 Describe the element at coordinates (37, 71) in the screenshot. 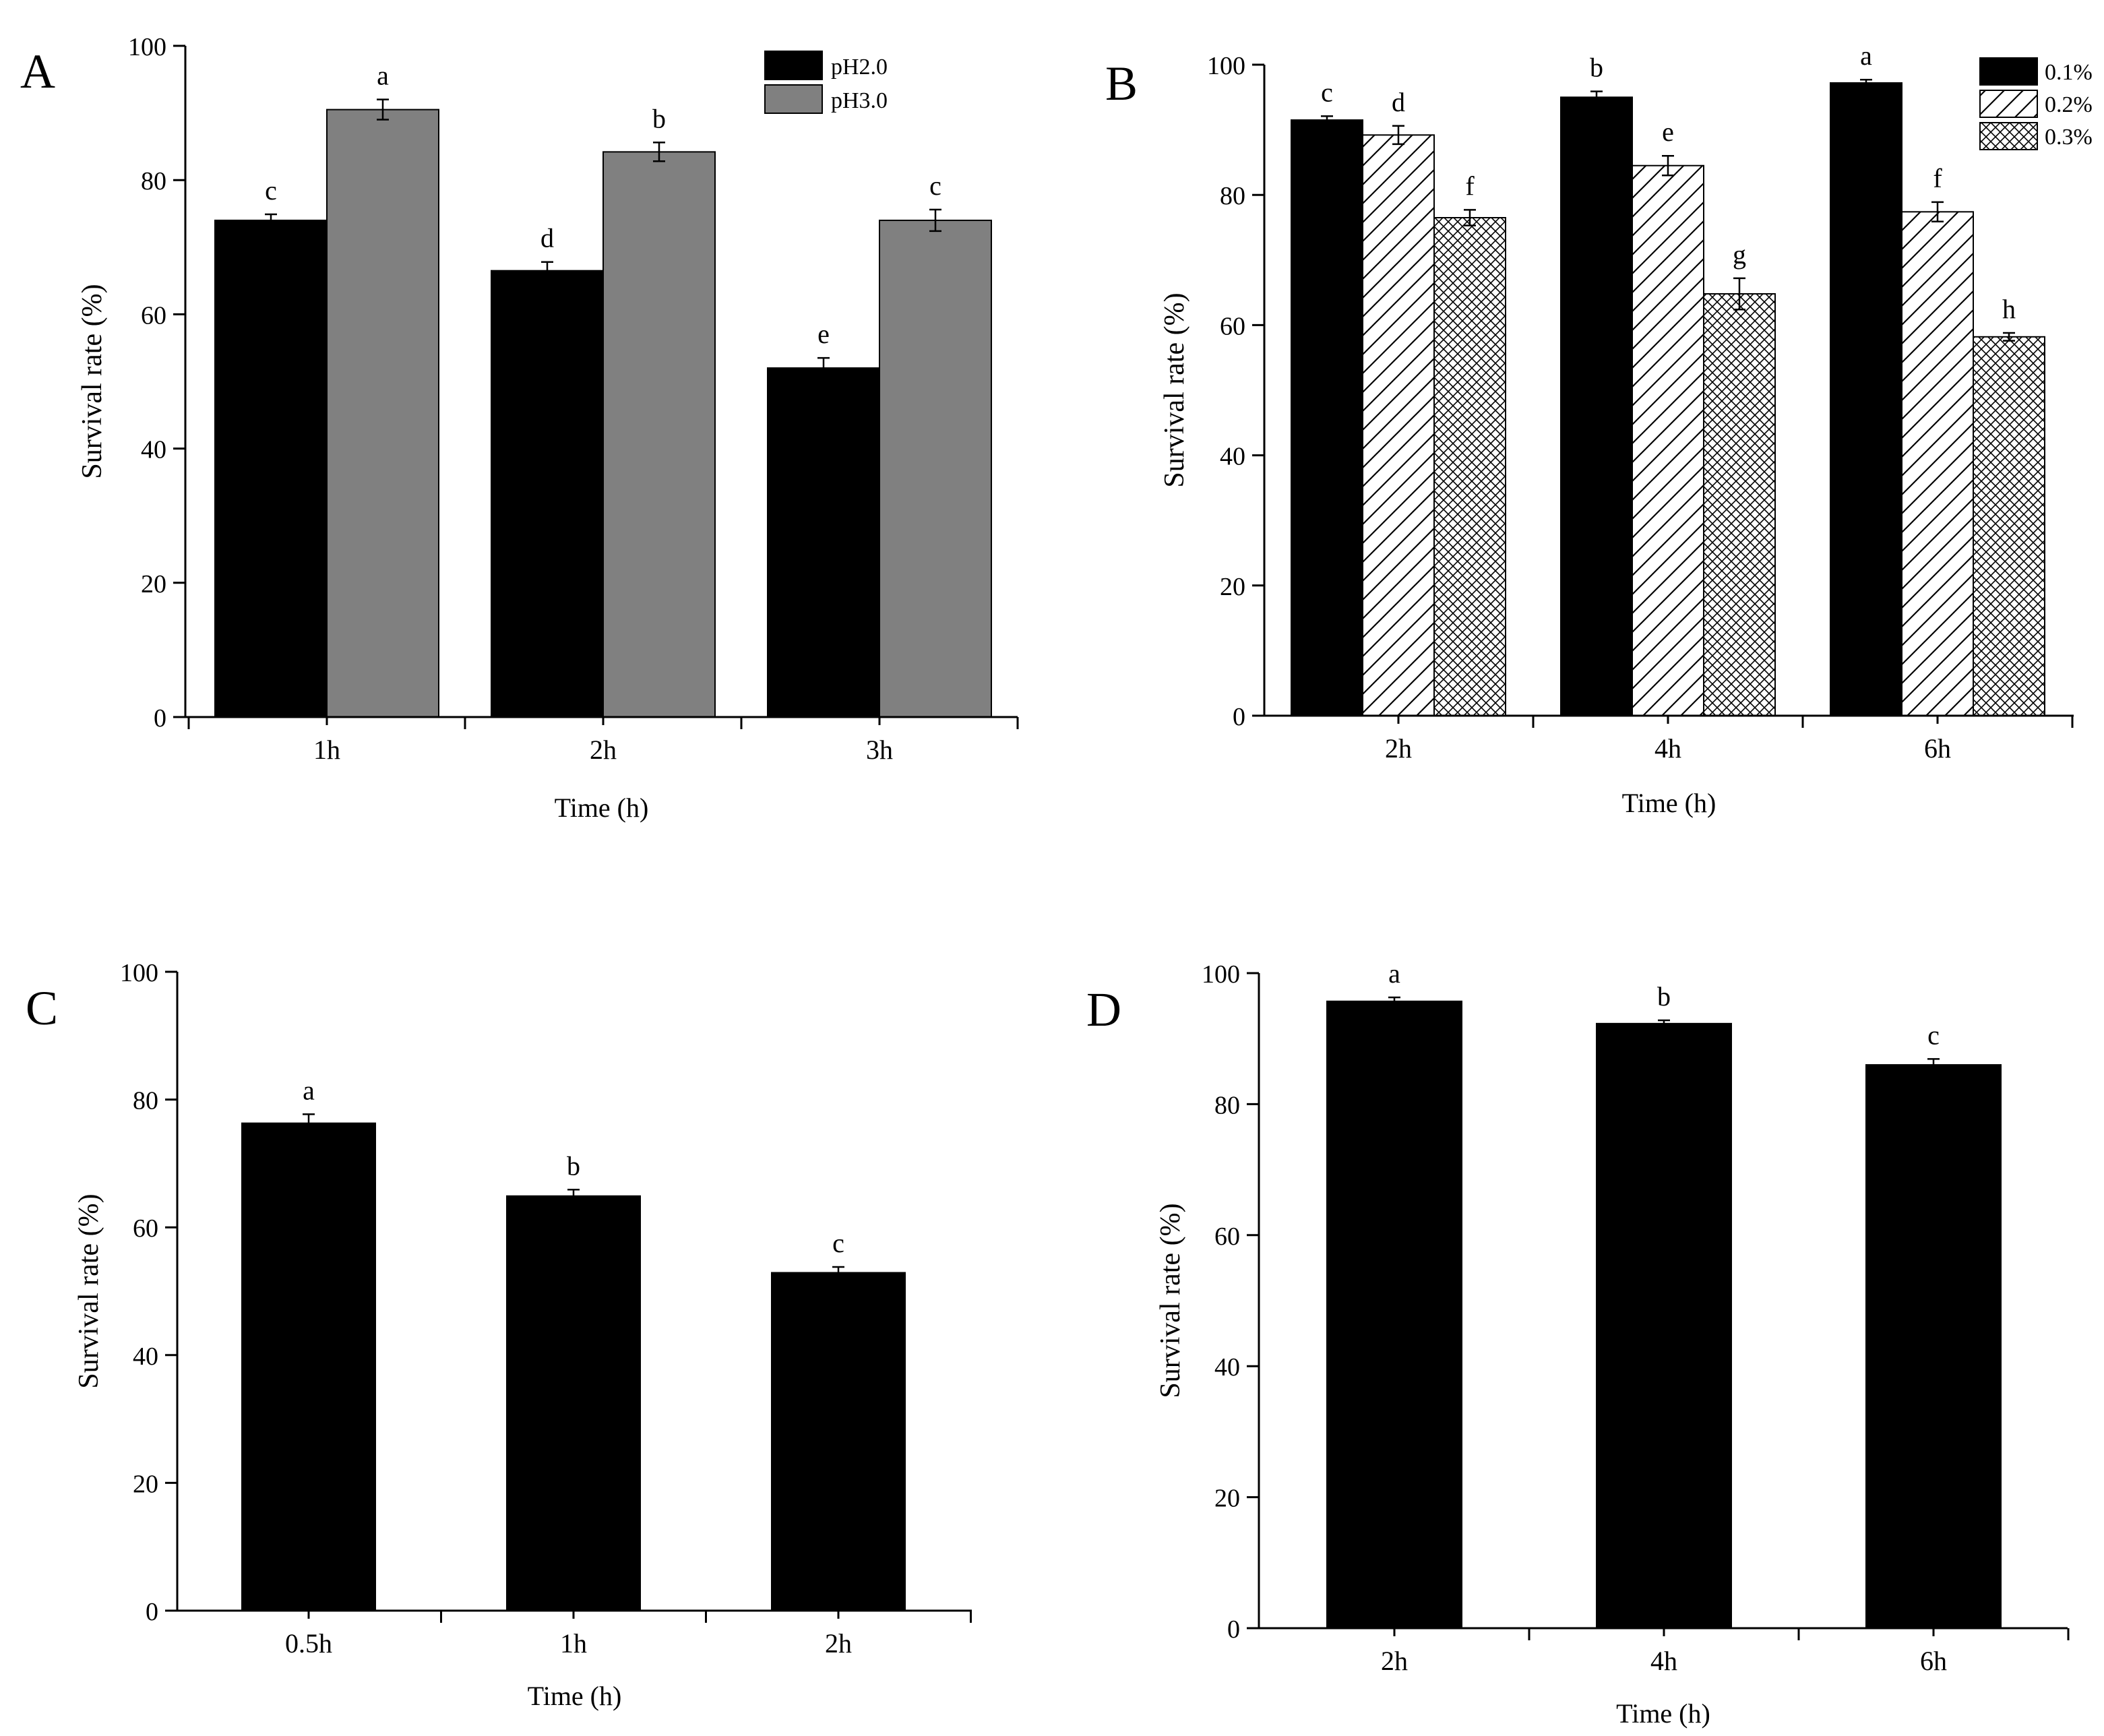

I see `panel-label: A` at that location.